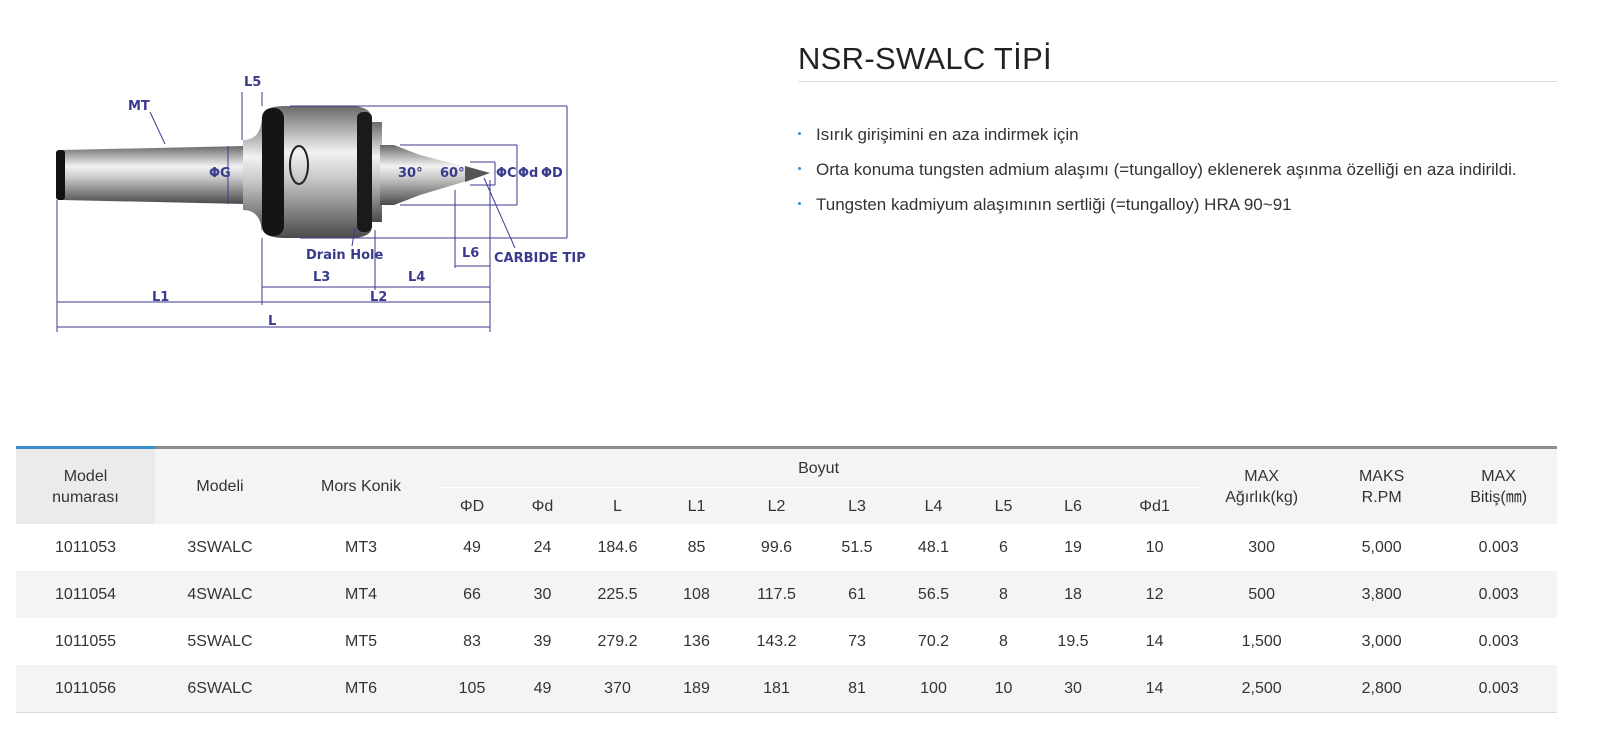  What do you see at coordinates (1177, 81) in the screenshot?
I see `title-divider` at bounding box center [1177, 81].